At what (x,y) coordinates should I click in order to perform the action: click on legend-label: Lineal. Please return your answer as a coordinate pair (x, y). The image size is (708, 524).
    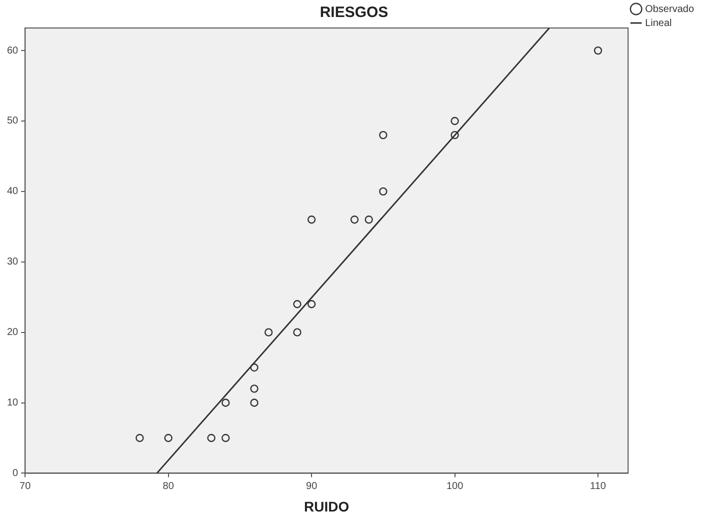
    Looking at the image, I should click on (658, 23).